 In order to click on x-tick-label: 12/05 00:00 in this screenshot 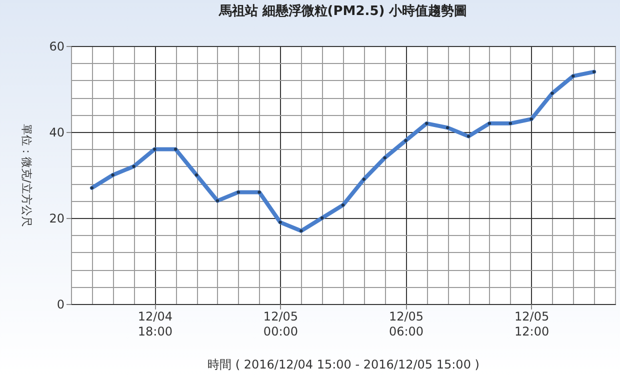, I will do `click(280, 324)`.